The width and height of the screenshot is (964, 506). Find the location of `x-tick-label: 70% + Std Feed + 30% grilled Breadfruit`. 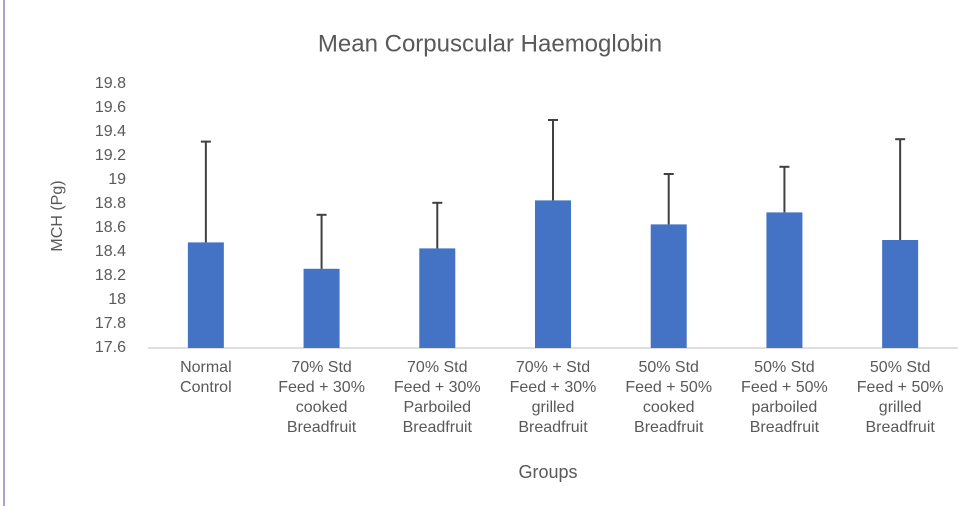

x-tick-label: 70% + Std Feed + 30% grilled Breadfruit is located at coordinates (553, 397).